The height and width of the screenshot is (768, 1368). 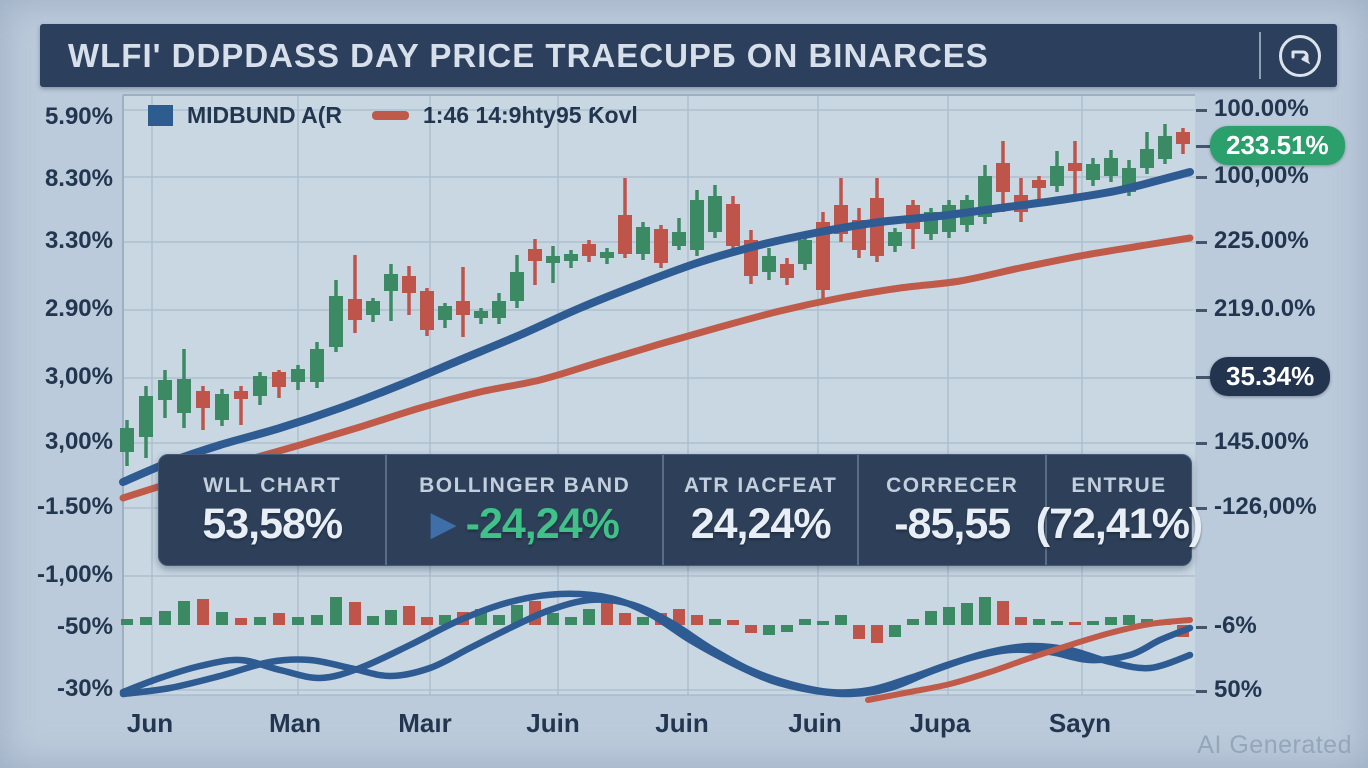 What do you see at coordinates (1119, 523) in the screenshot?
I see `stat-value: (72,41%)` at bounding box center [1119, 523].